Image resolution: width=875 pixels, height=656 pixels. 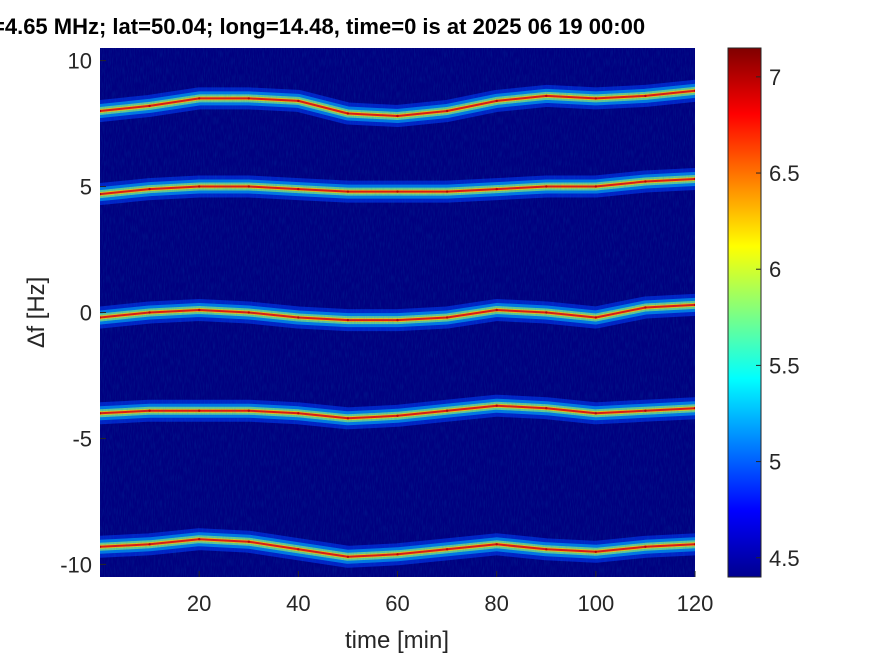 What do you see at coordinates (784, 173) in the screenshot?
I see `colorbar-tick-label-4: 6.5` at bounding box center [784, 173].